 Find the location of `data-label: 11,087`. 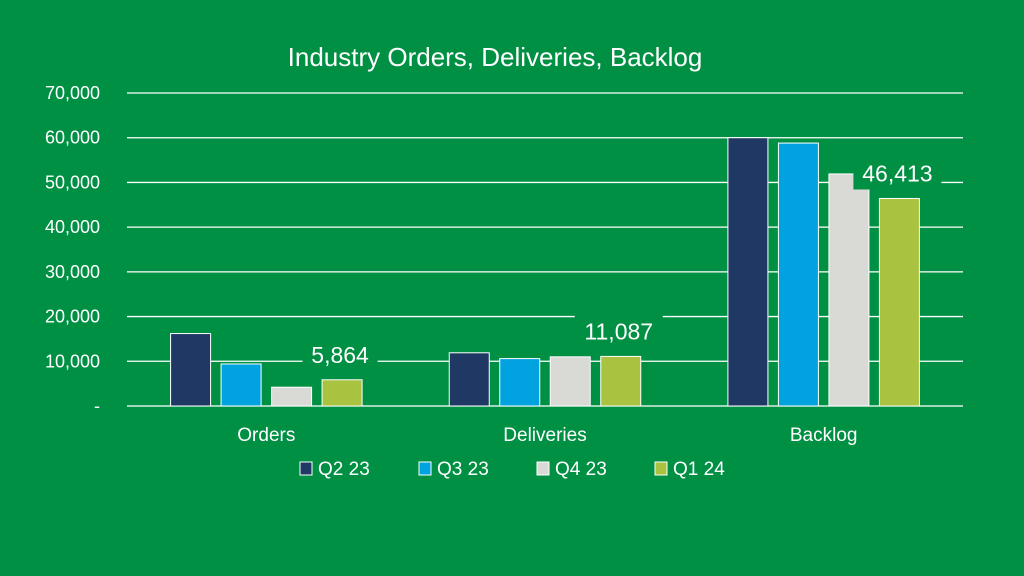

data-label: 11,087 is located at coordinates (618, 331).